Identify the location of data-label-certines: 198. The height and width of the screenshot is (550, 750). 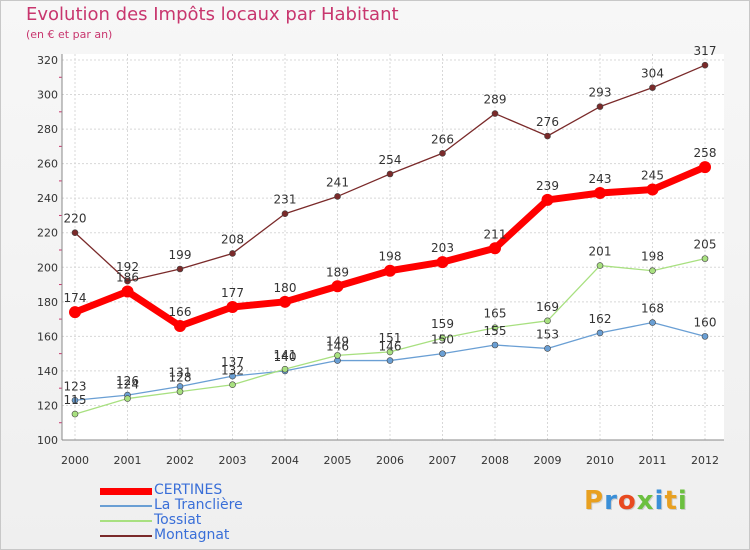
(390, 257).